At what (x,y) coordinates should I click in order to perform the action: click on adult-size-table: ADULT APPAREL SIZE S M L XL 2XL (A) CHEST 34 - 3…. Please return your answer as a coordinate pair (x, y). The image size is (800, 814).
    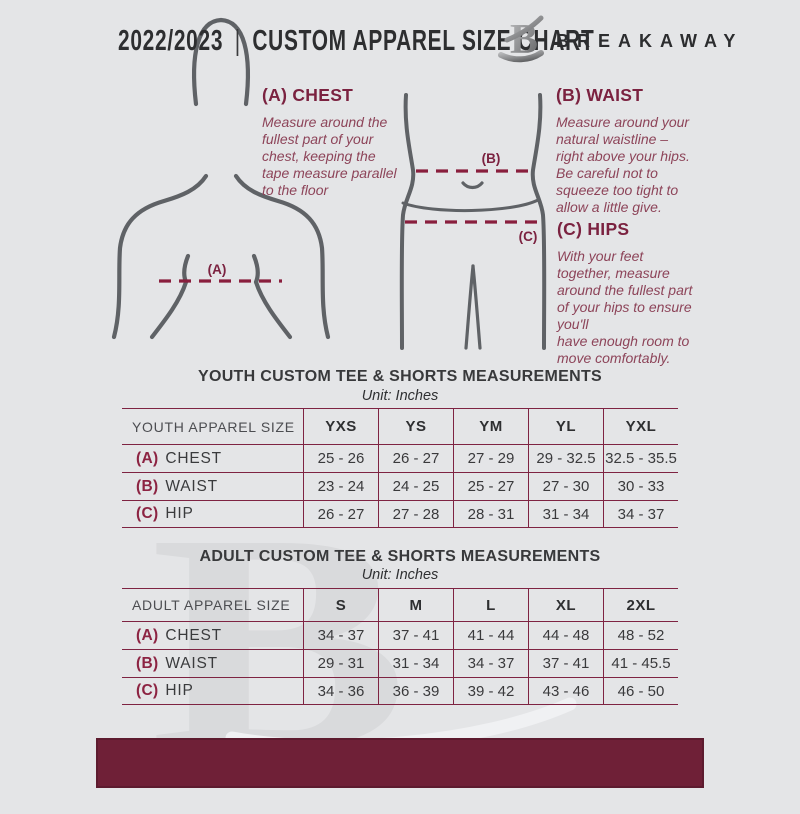
    Looking at the image, I should click on (400, 646).